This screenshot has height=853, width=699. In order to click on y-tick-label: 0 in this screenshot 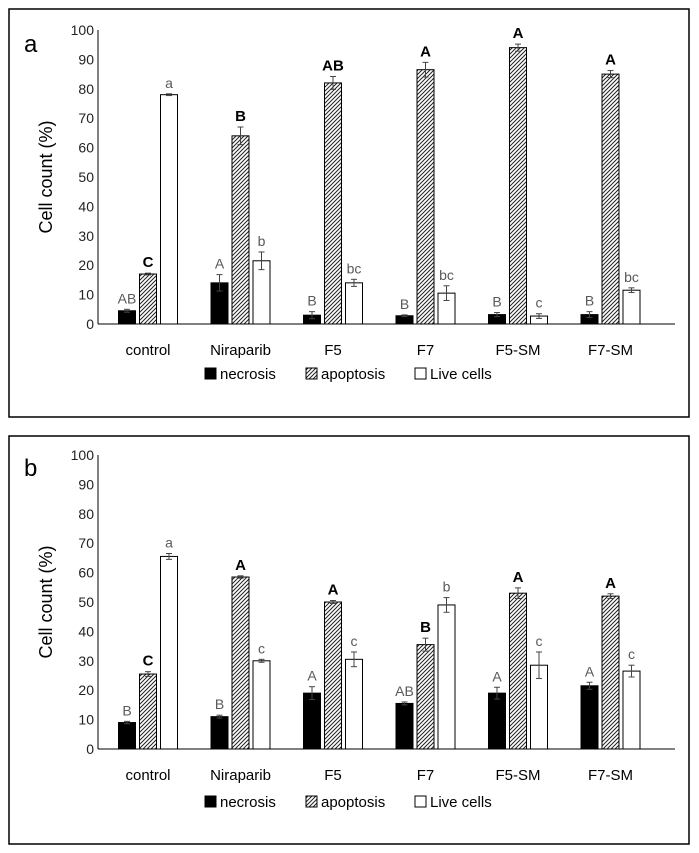, I will do `click(90, 324)`.